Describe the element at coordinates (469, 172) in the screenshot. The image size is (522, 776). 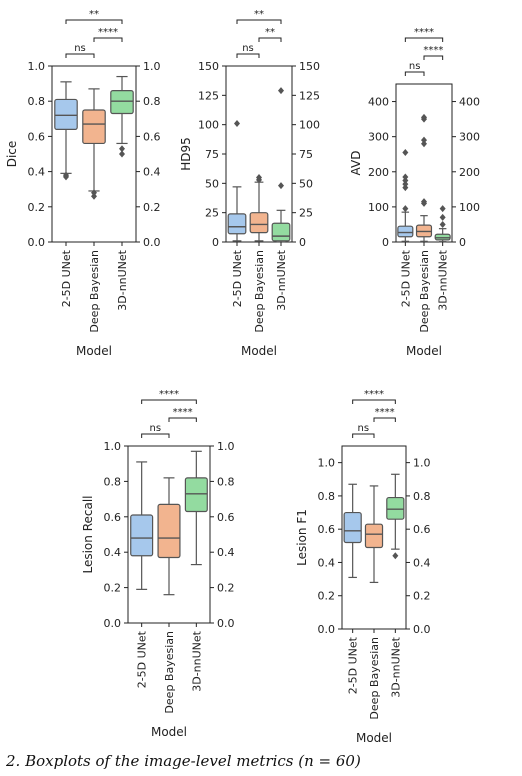
I see `ytick-label-right: 200` at that location.